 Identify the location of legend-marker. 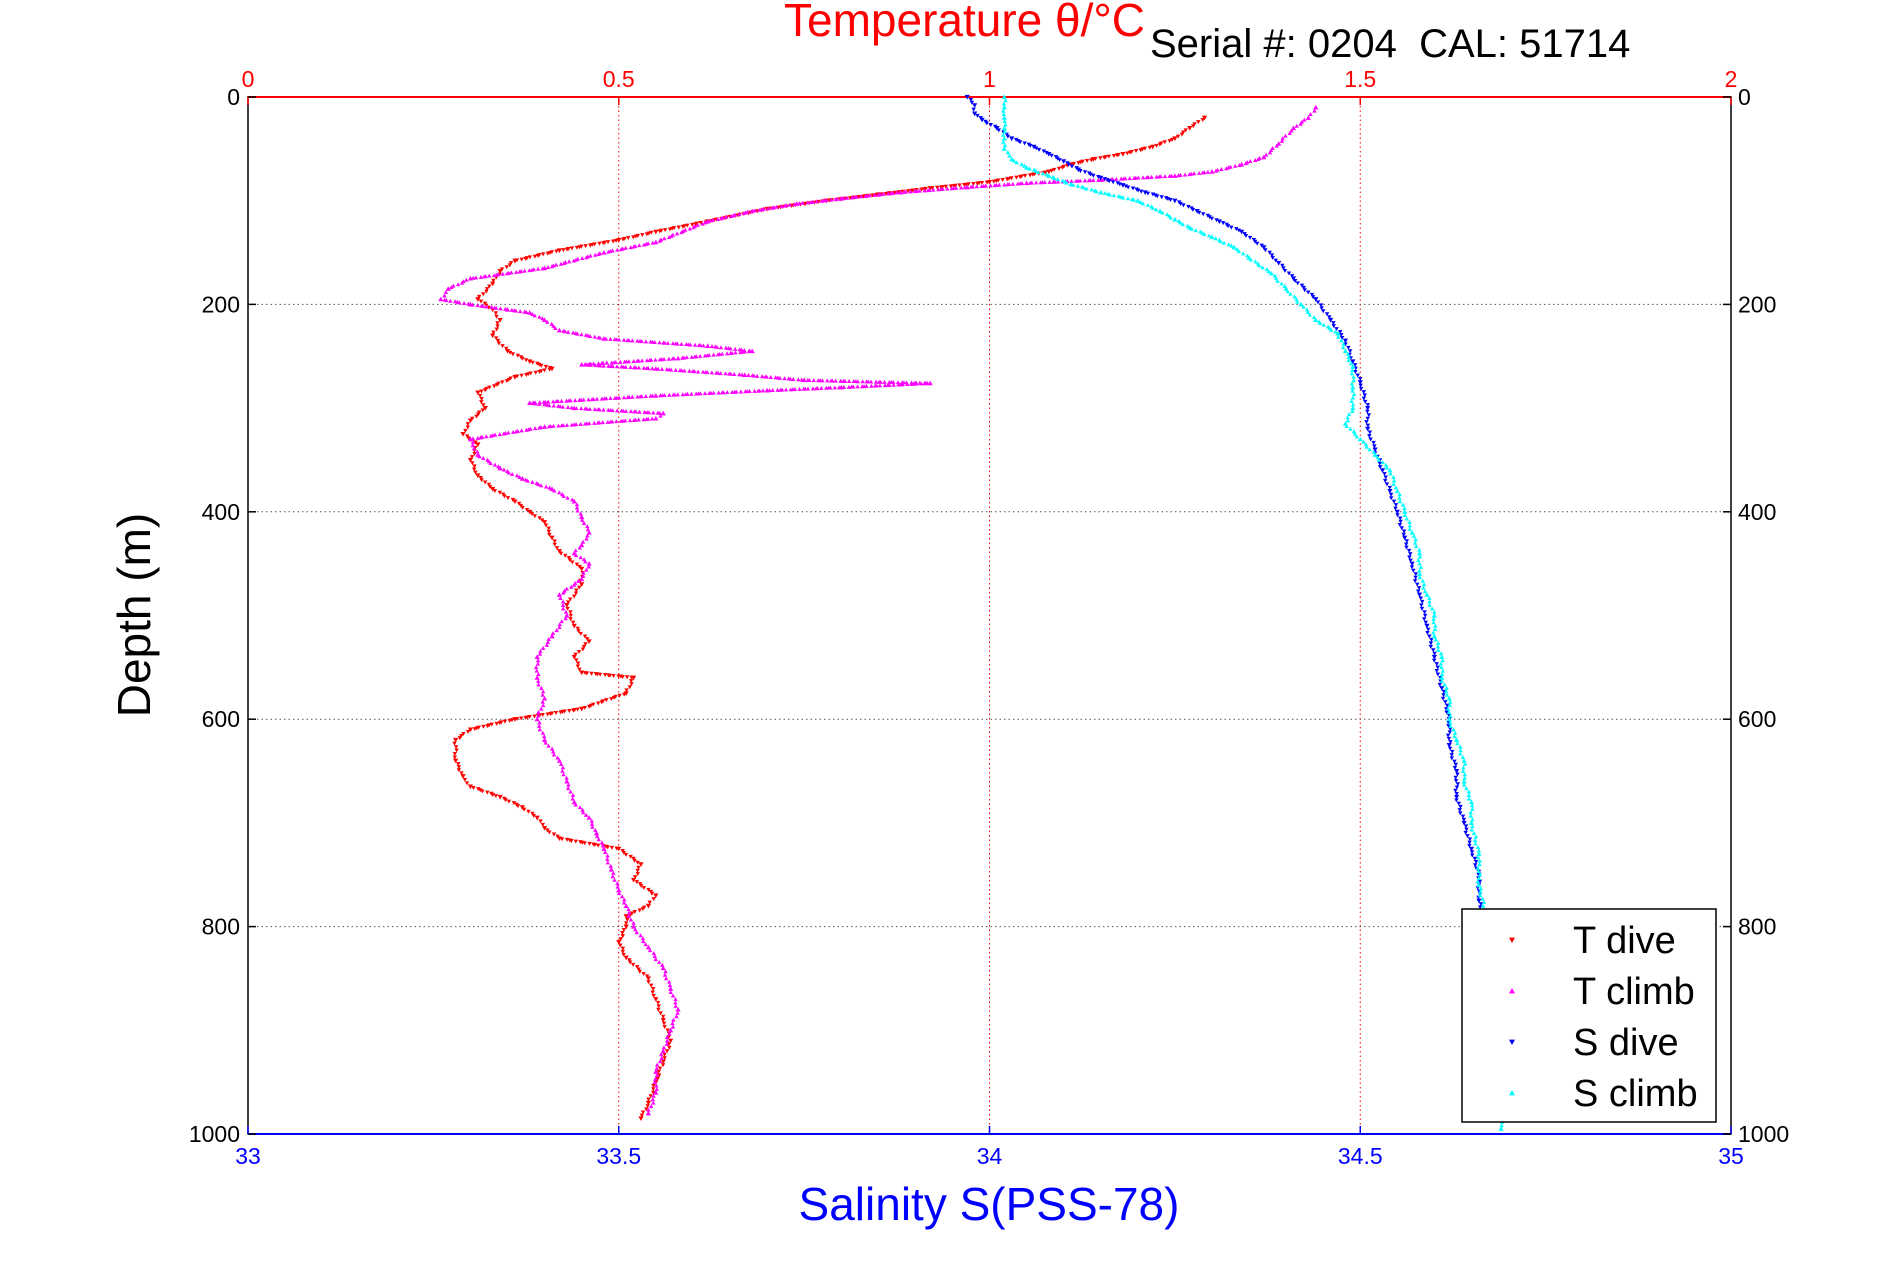
(1512, 991).